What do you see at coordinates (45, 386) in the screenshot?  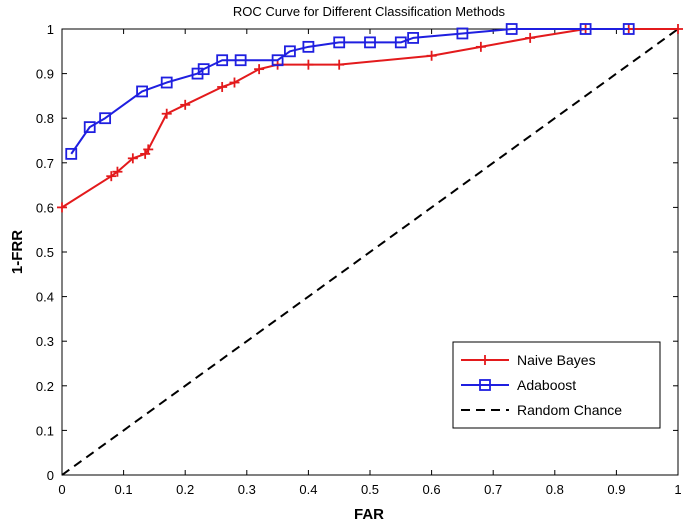 I see `y-tick-label: 0.2` at bounding box center [45, 386].